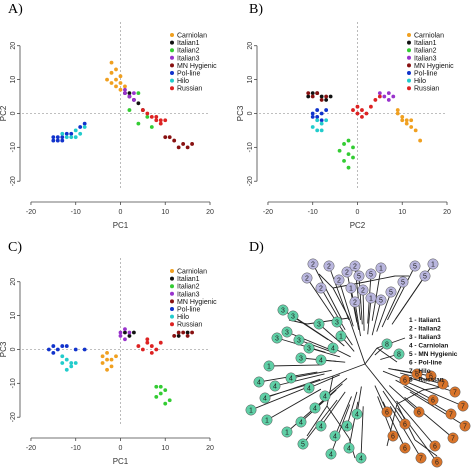 The image size is (474, 472). Describe the element at coordinates (172, 324) in the screenshot. I see `legend-marker-russian` at that location.